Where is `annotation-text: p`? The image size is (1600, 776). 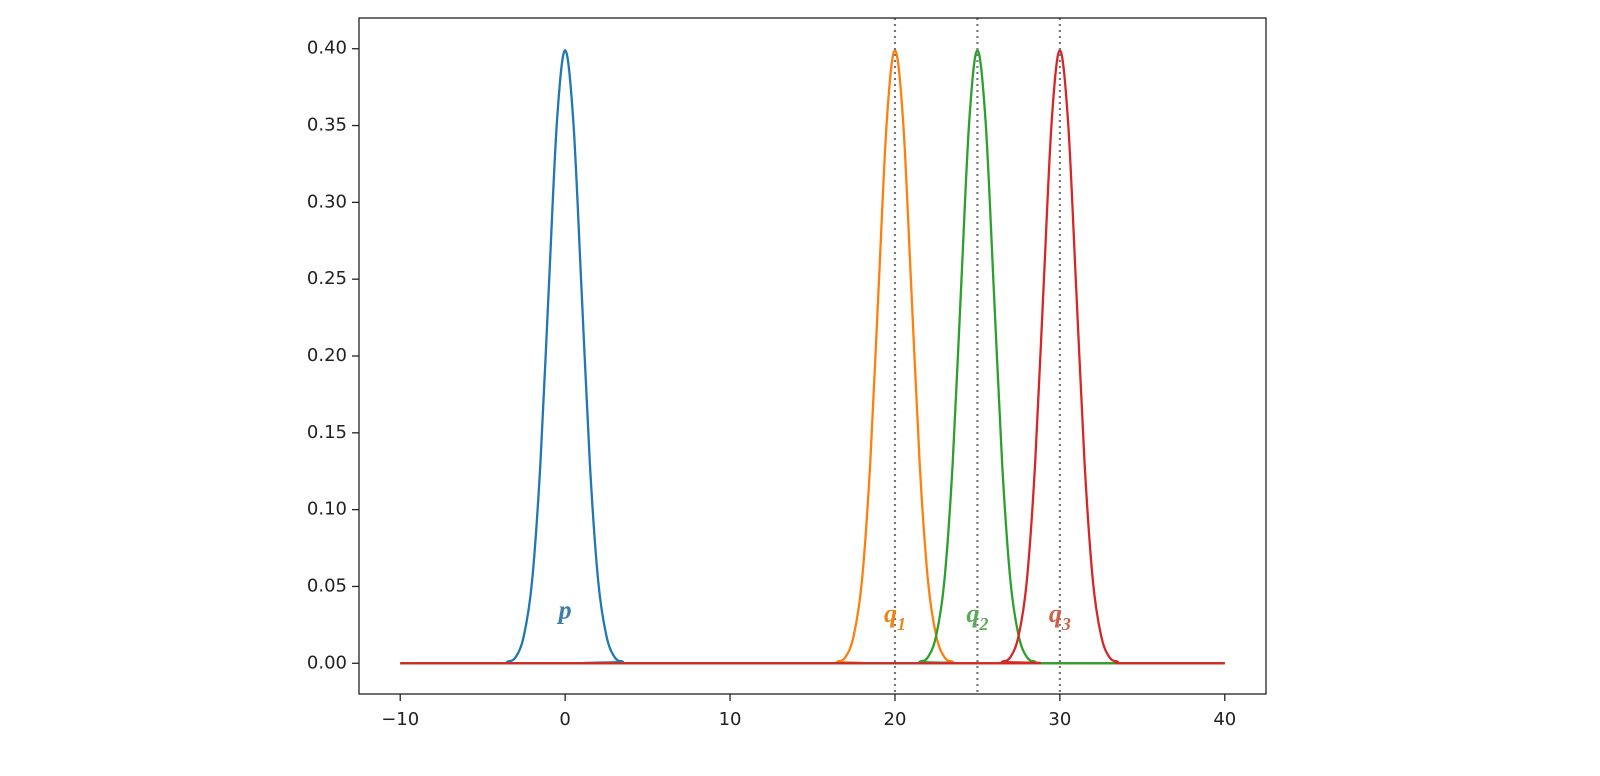
annotation-text: p is located at coordinates (564, 610).